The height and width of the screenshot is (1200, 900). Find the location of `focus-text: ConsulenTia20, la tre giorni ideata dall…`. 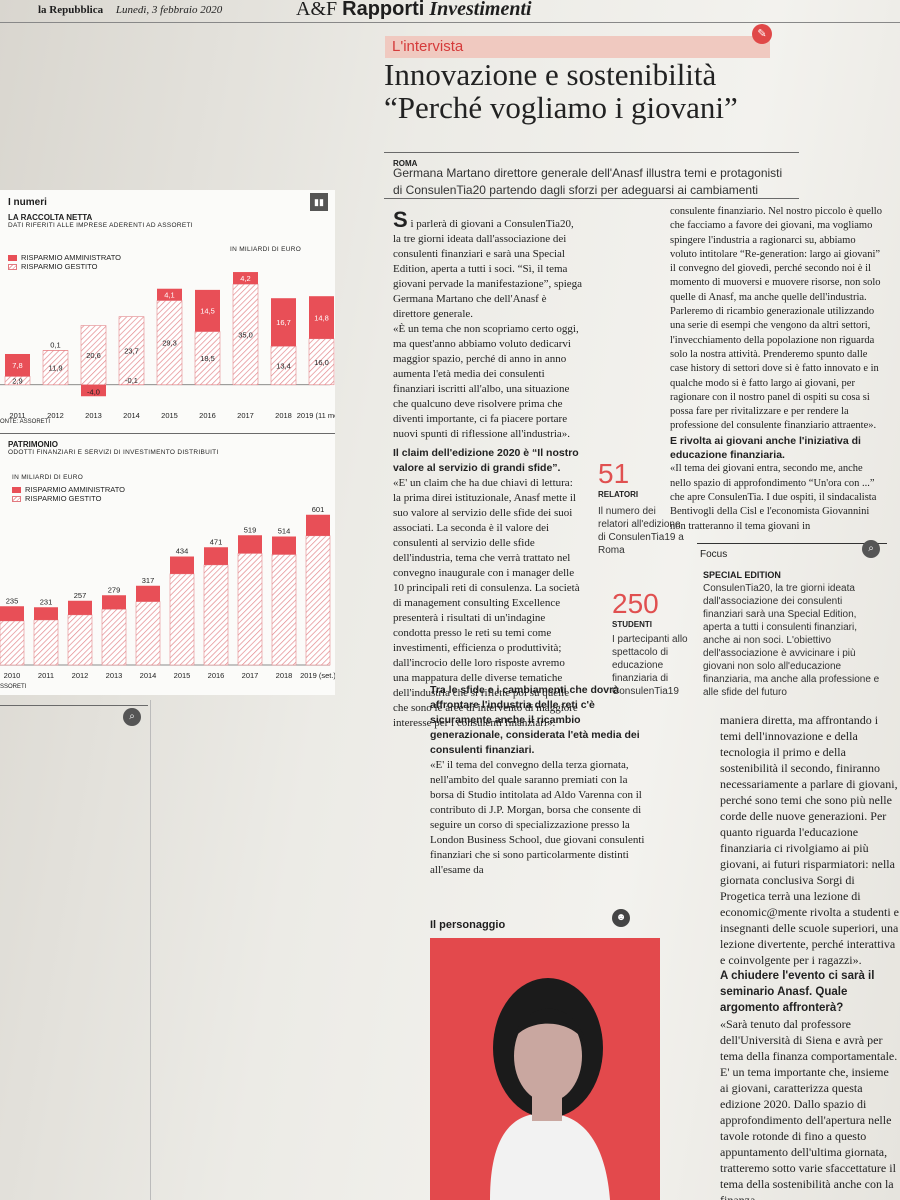

focus-text: ConsulenTia20, la tre giorni ideata dall… is located at coordinates (791, 640).